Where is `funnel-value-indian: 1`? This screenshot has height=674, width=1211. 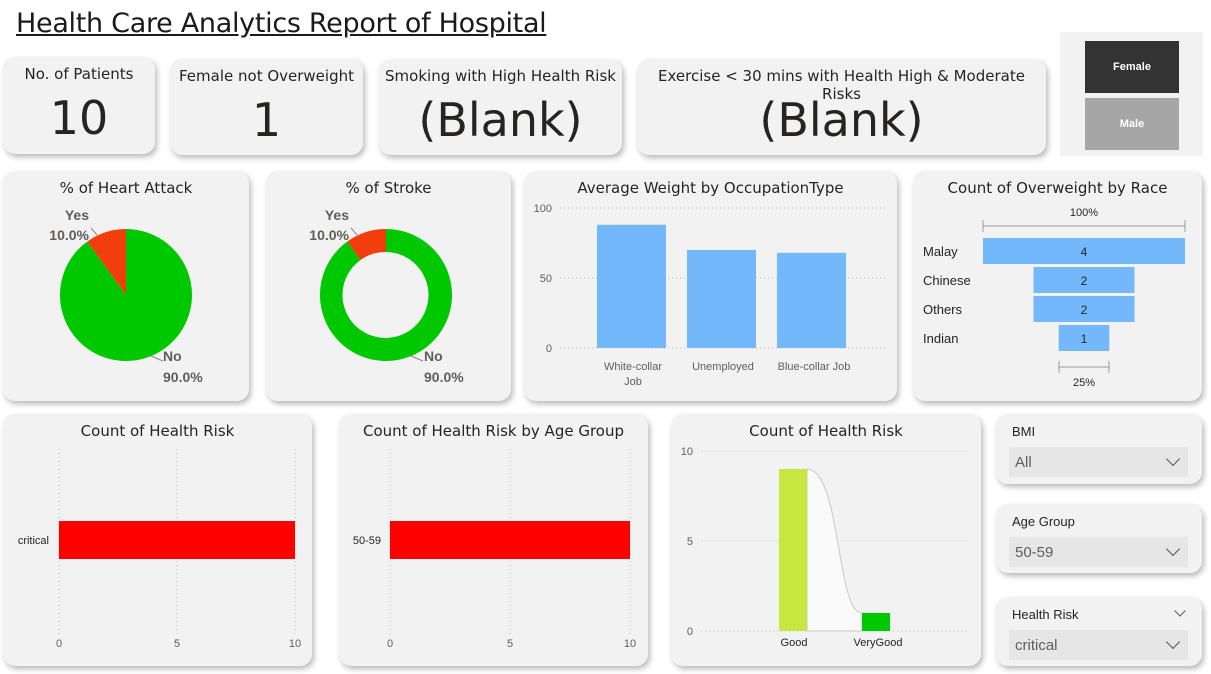
funnel-value-indian: 1 is located at coordinates (1084, 339).